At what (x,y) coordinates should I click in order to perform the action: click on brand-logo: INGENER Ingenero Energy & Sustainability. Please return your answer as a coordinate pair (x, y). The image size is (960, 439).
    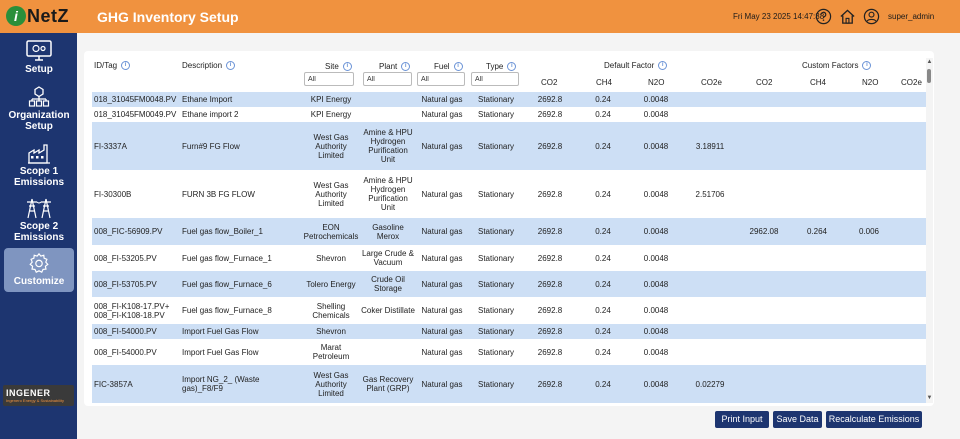
    Looking at the image, I should click on (38, 395).